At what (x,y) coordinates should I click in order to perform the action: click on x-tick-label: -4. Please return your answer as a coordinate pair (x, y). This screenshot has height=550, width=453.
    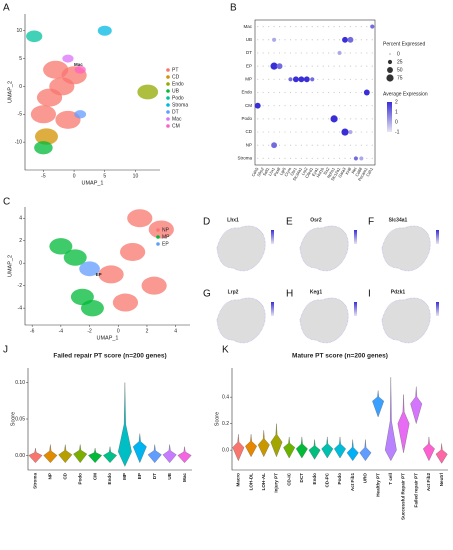
    Looking at the image, I should click on (61, 331).